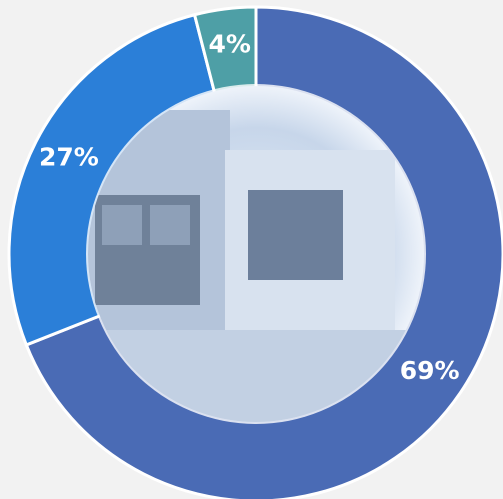 The height and width of the screenshot is (499, 503). Describe the element at coordinates (295, 235) in the screenshot. I see `plaque` at that location.